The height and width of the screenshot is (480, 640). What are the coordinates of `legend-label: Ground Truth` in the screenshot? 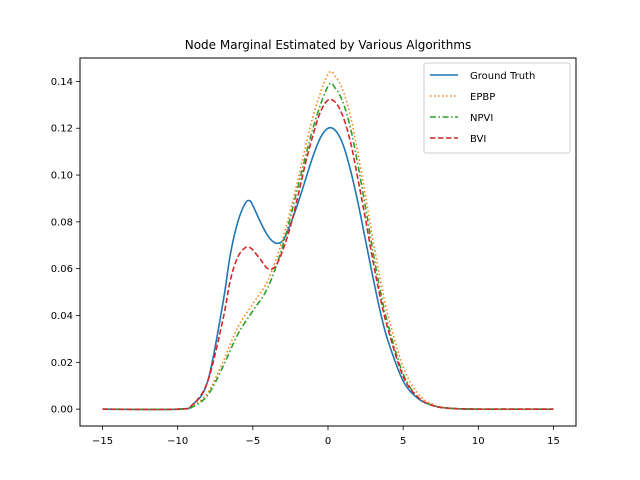 It's located at (502, 76).